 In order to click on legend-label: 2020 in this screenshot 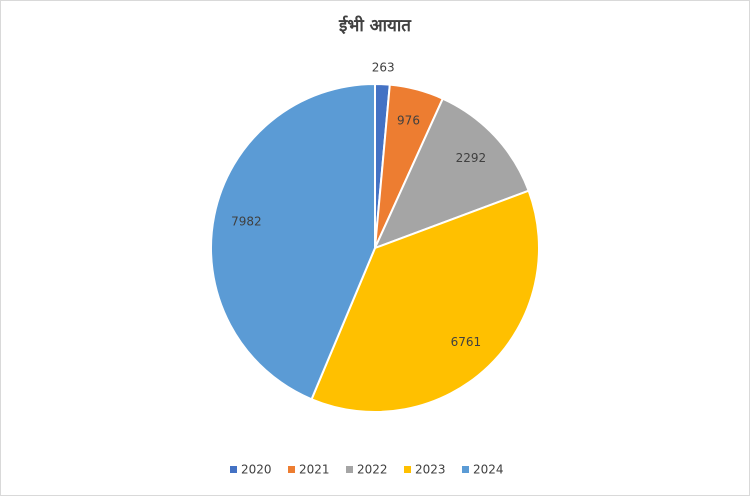, I will do `click(256, 470)`.